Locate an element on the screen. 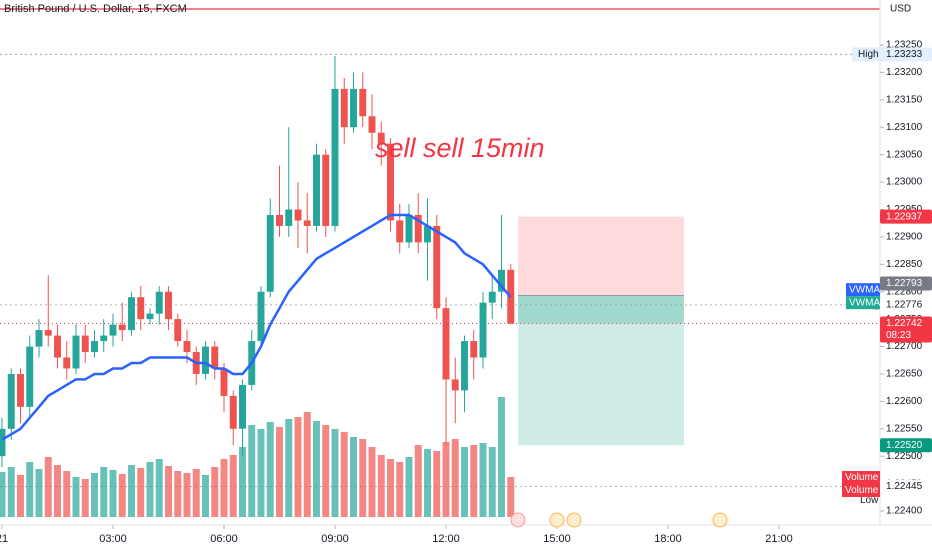  y-tick-label: 1.23150 is located at coordinates (904, 99).